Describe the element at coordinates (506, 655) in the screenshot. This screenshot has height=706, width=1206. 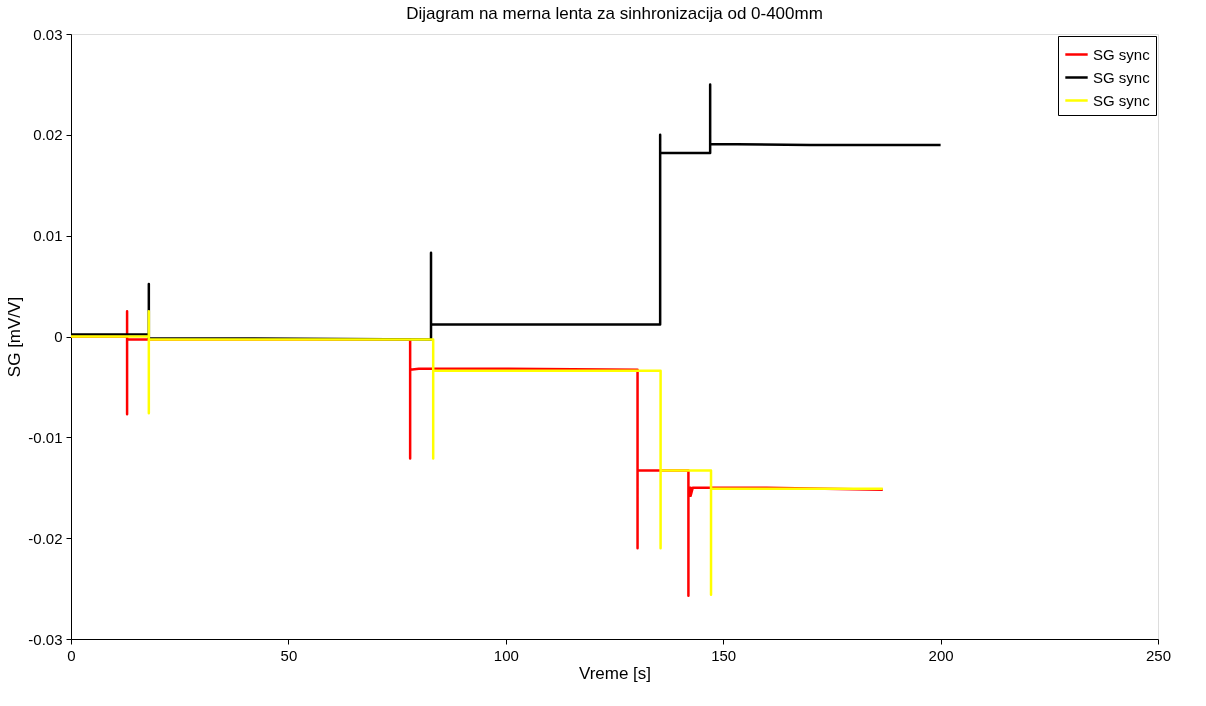
I see `x-tick-label: 100` at that location.